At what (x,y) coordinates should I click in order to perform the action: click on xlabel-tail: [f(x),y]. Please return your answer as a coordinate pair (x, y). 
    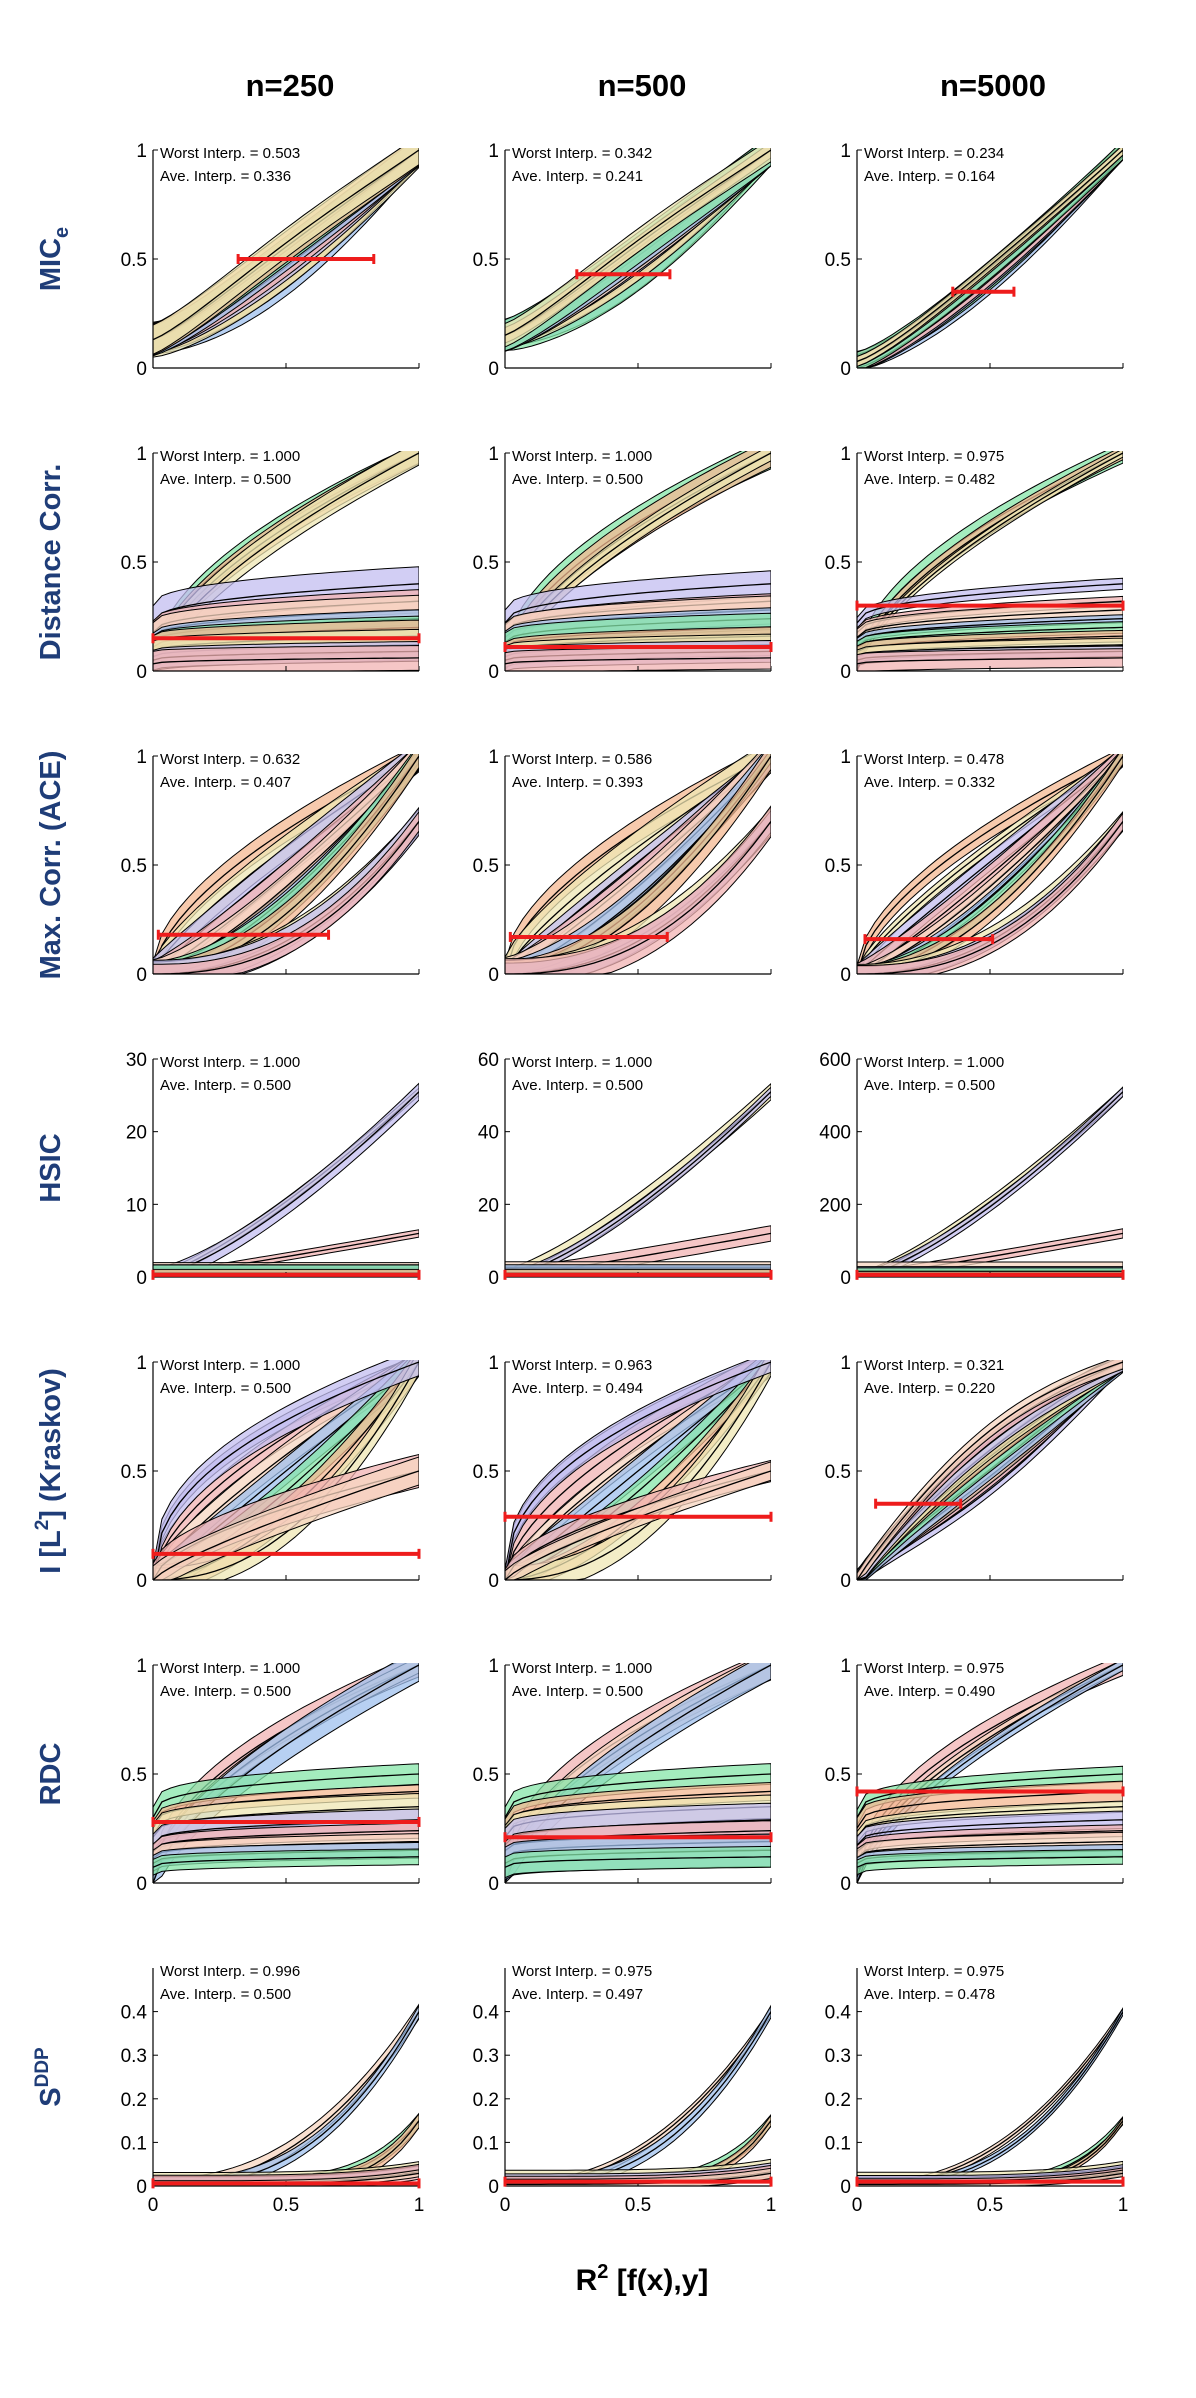
    Looking at the image, I should click on (658, 2280).